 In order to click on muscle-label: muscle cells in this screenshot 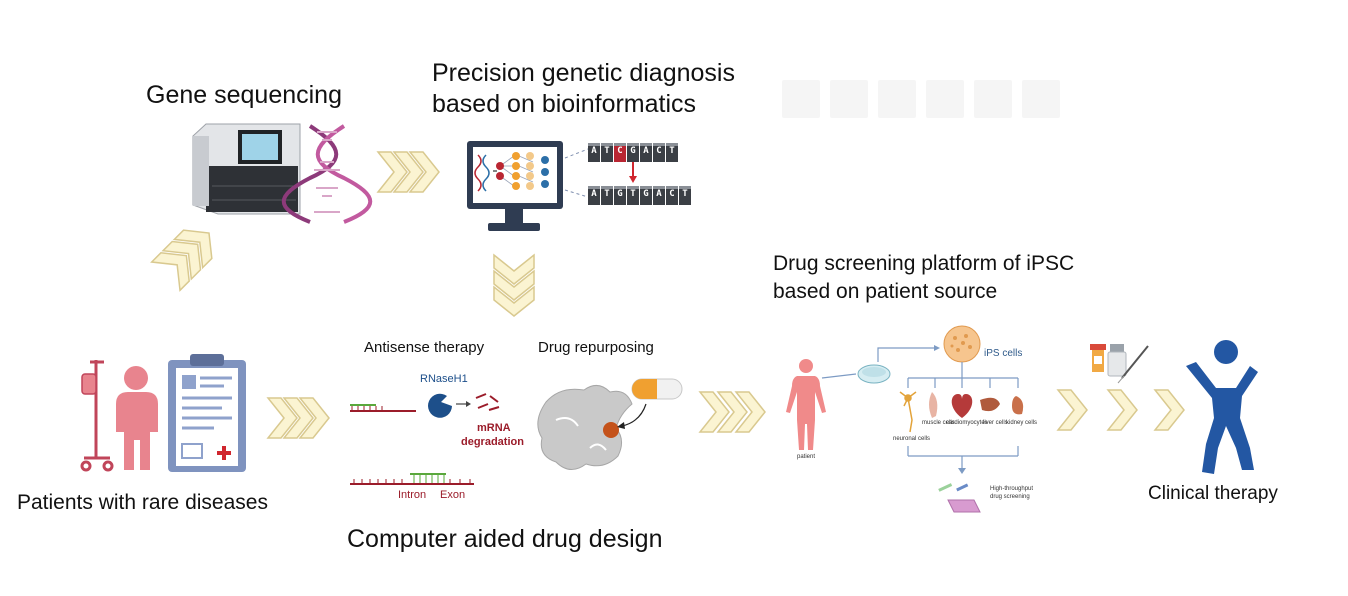, I will do `click(938, 423)`.